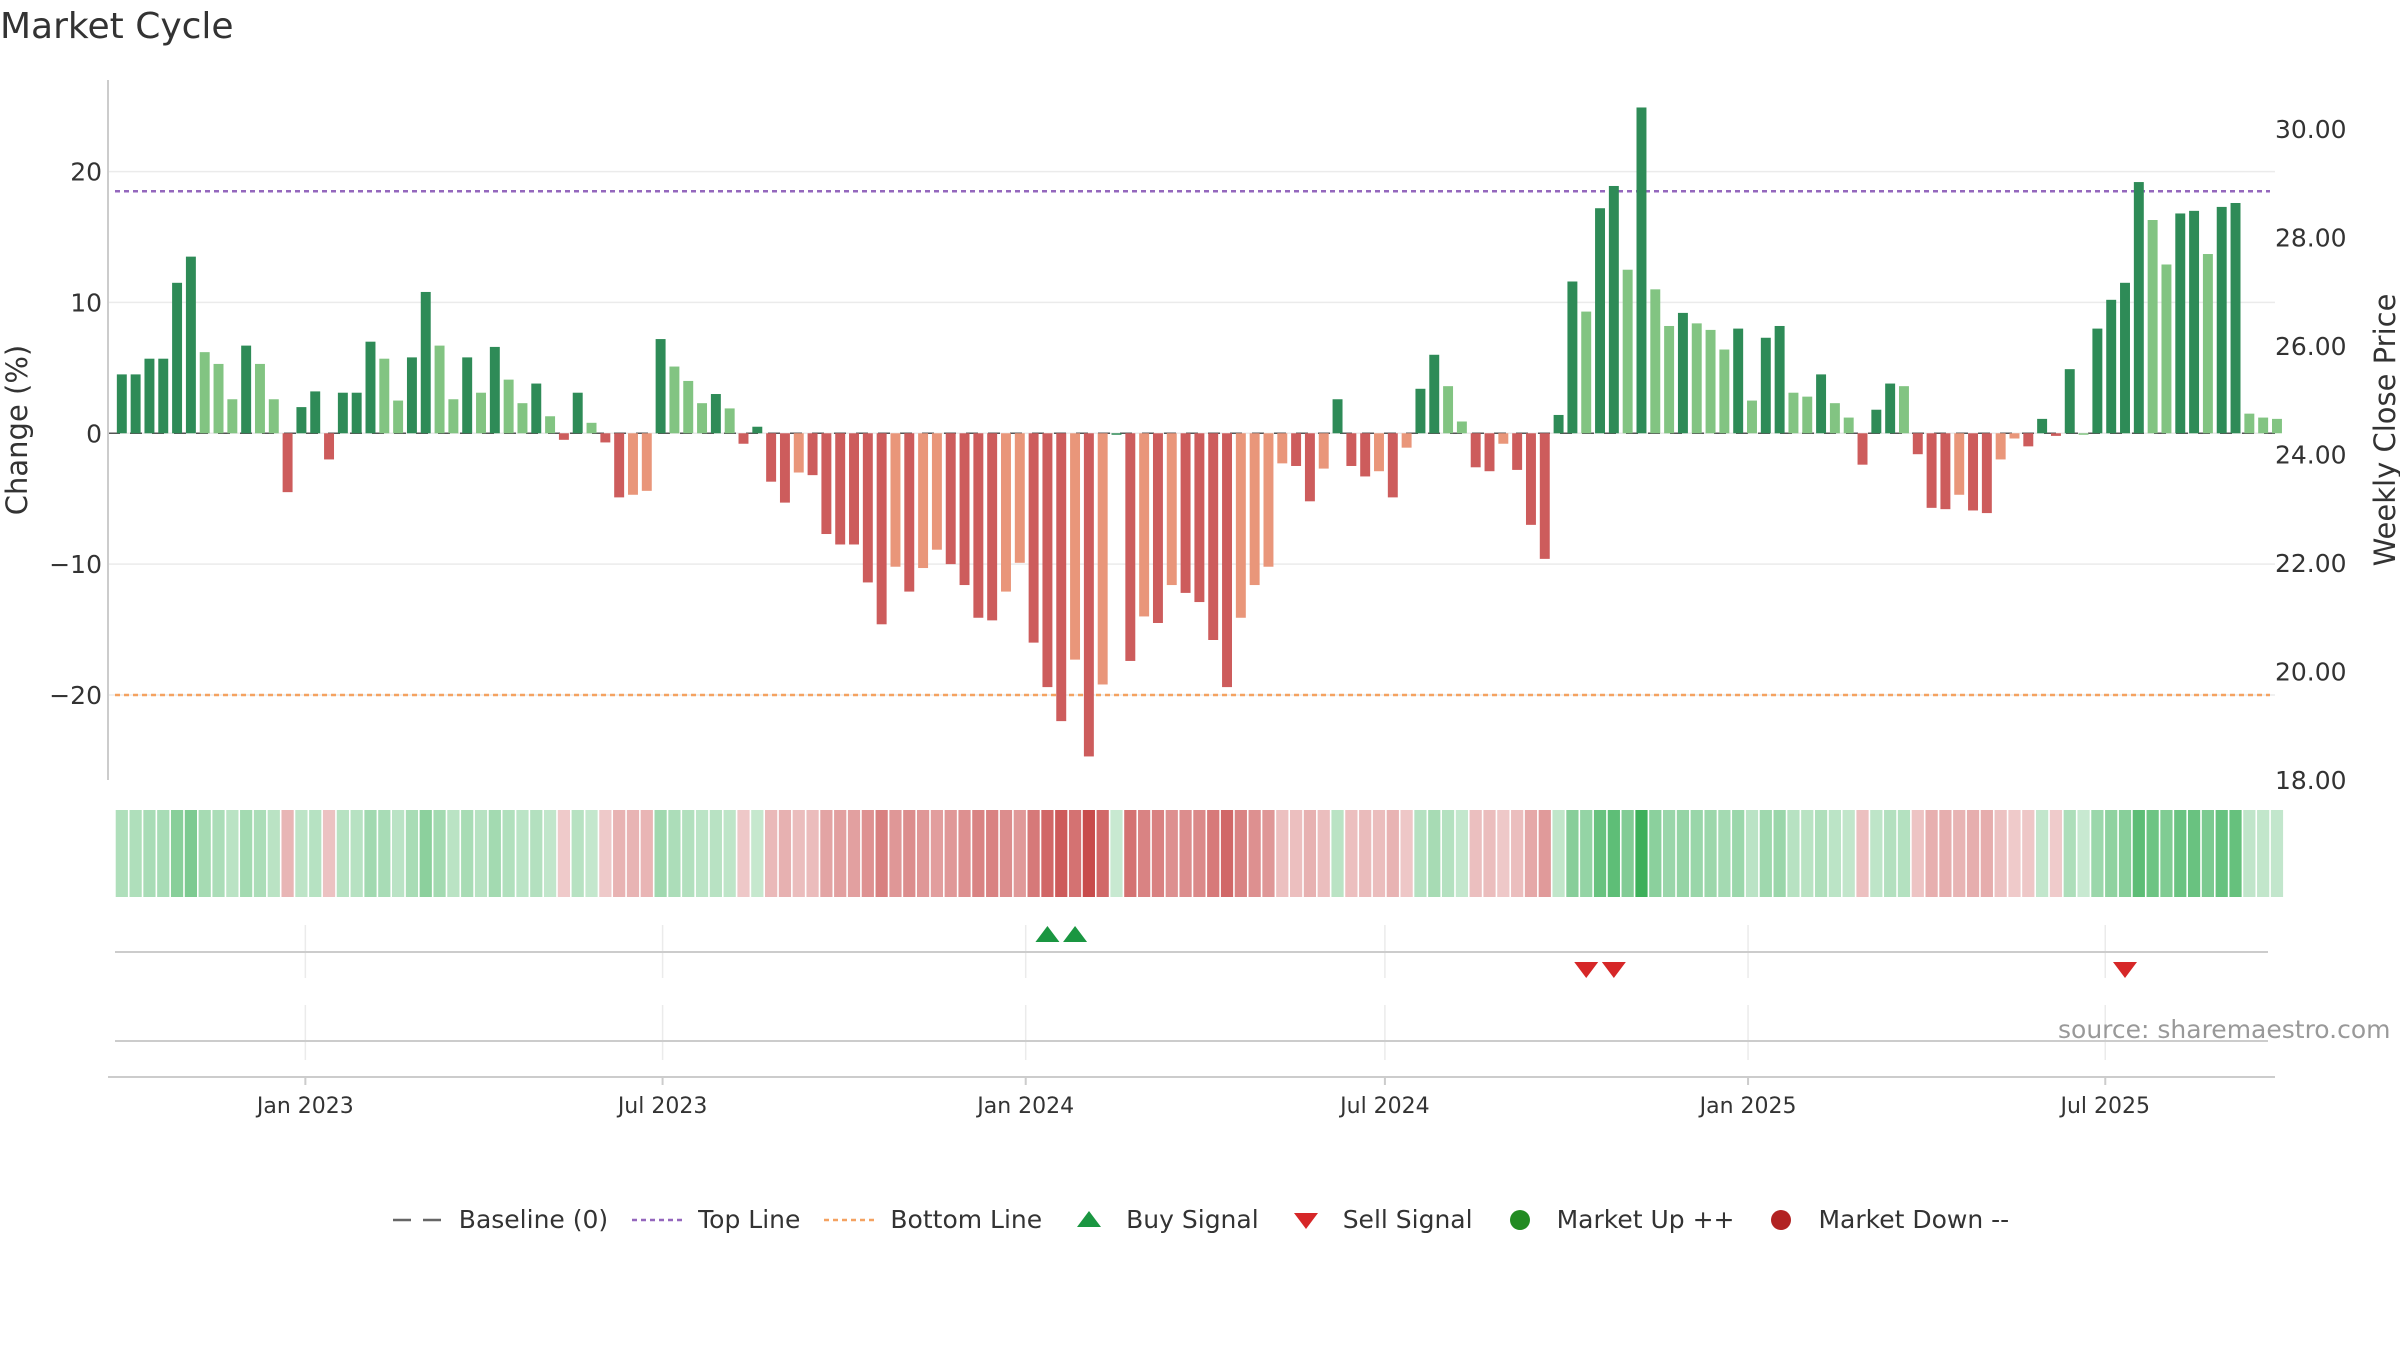  Describe the element at coordinates (2311, 237) in the screenshot. I see `y-right-tick-label: 28.00` at that location.